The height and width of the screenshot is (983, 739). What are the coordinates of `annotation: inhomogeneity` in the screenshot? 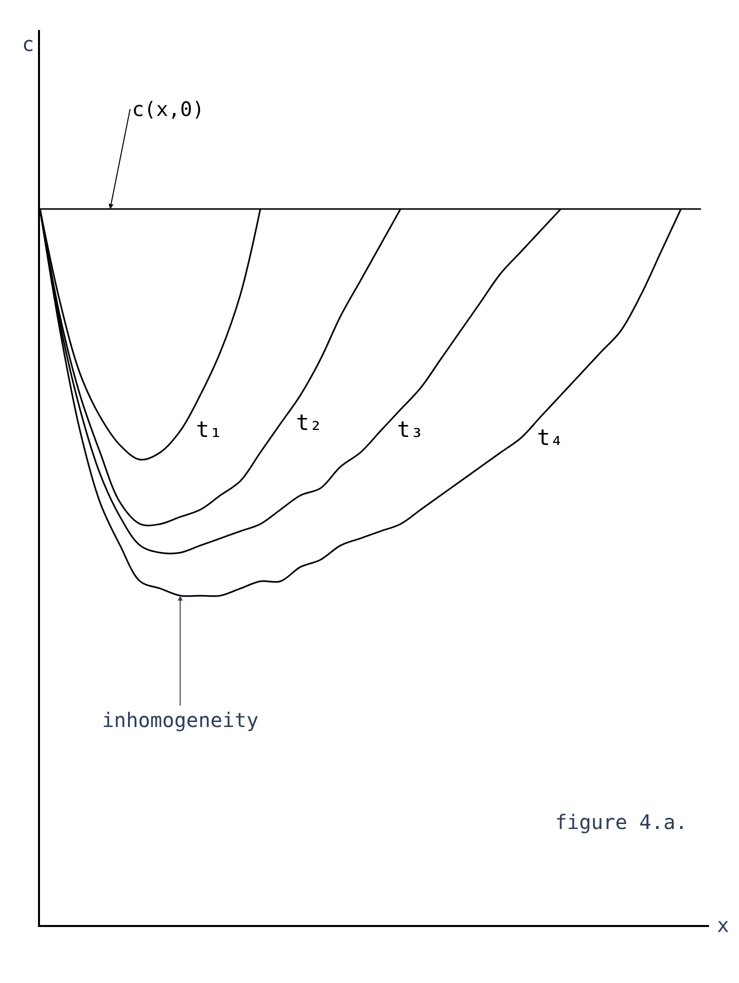 It's located at (180, 720).